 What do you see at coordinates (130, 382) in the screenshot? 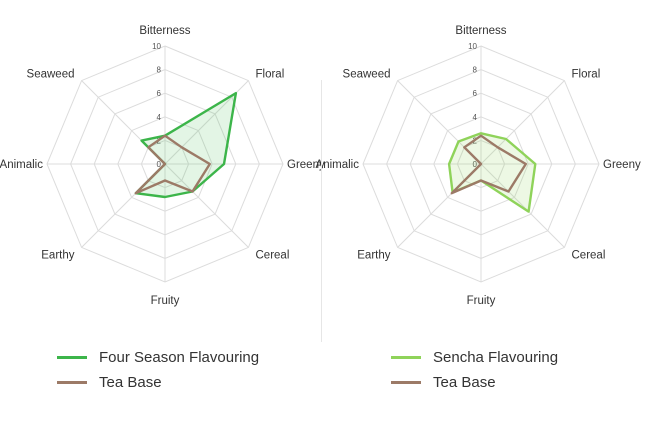
I see `legend-label-tea-base-left: Tea Base` at bounding box center [130, 382].